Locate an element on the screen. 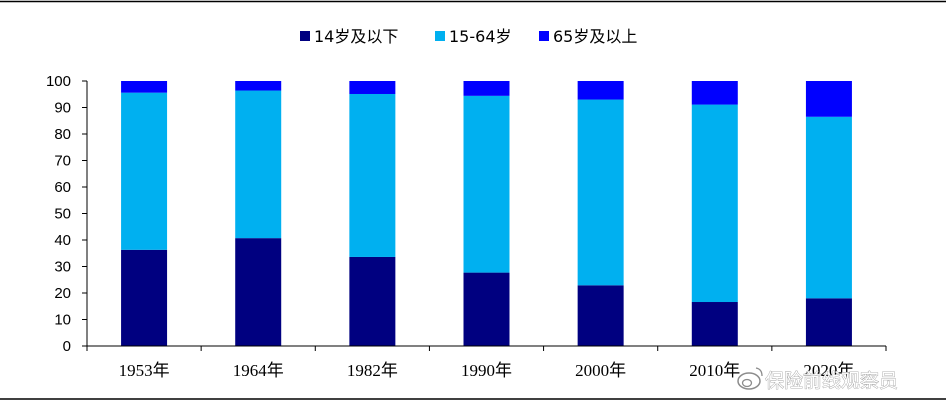  y-tick-label: 40 is located at coordinates (62, 240).